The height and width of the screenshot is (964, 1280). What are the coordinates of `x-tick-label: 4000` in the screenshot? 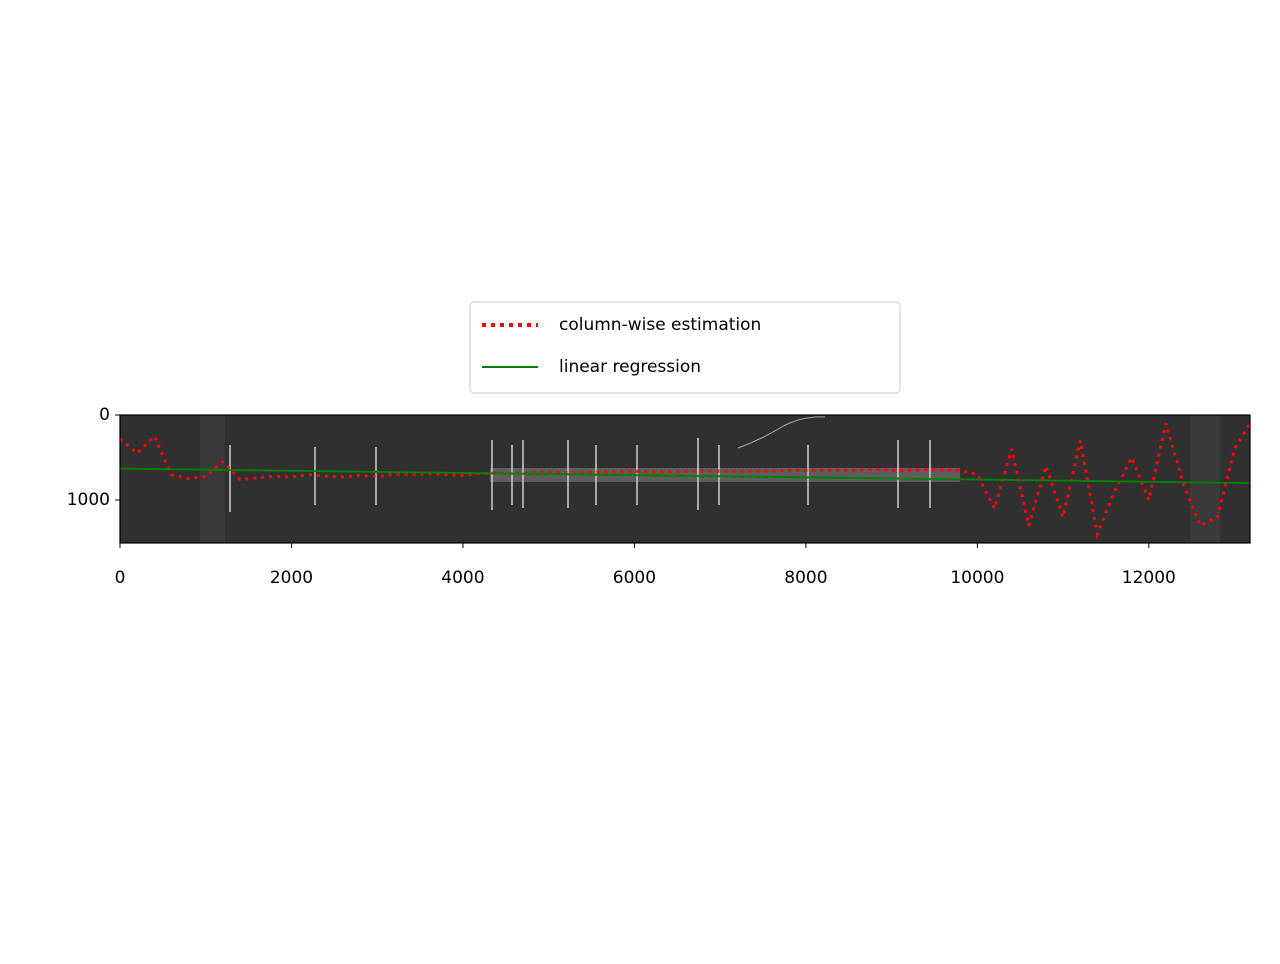 It's located at (462, 578).